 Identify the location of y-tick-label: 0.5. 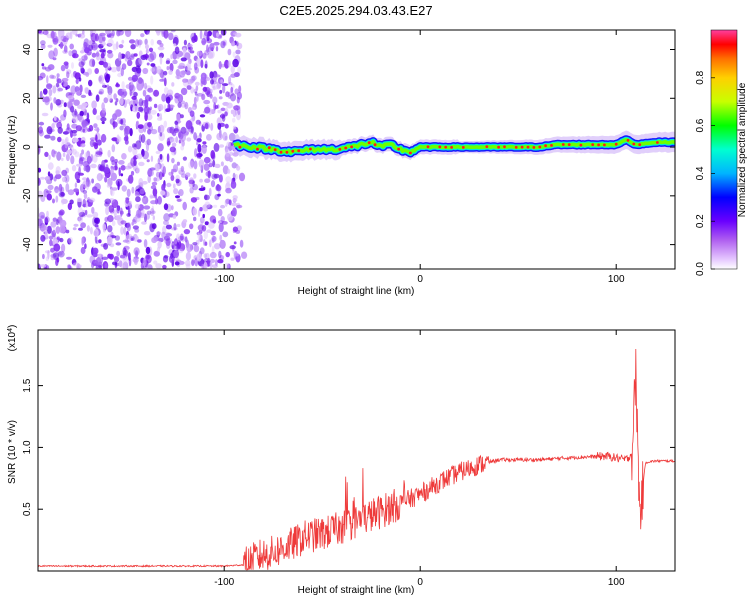
(27, 509).